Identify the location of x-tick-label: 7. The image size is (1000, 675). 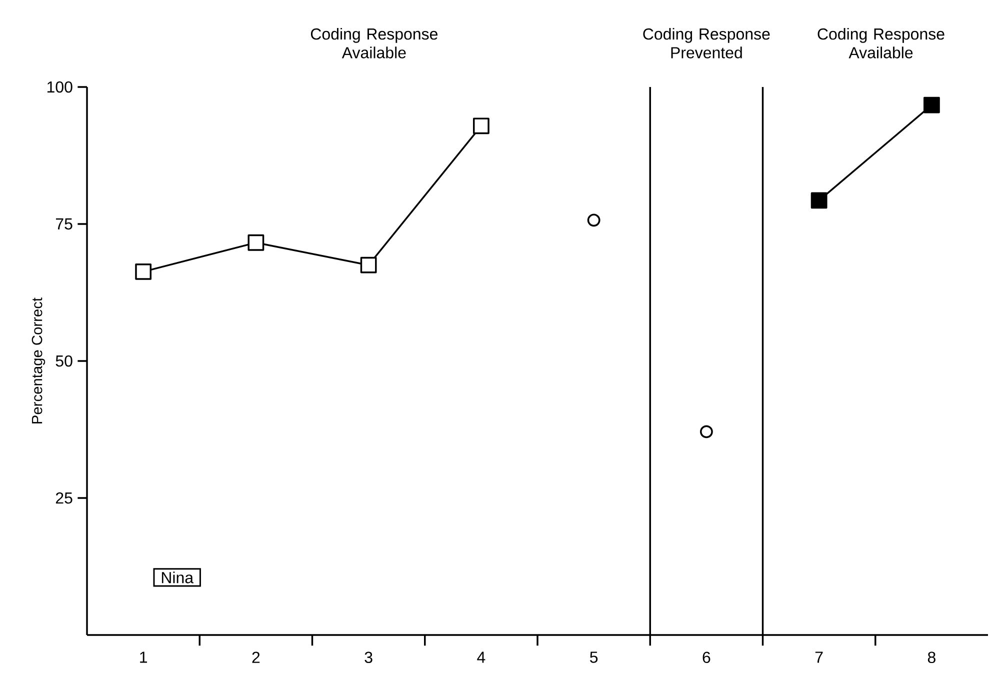
(819, 657).